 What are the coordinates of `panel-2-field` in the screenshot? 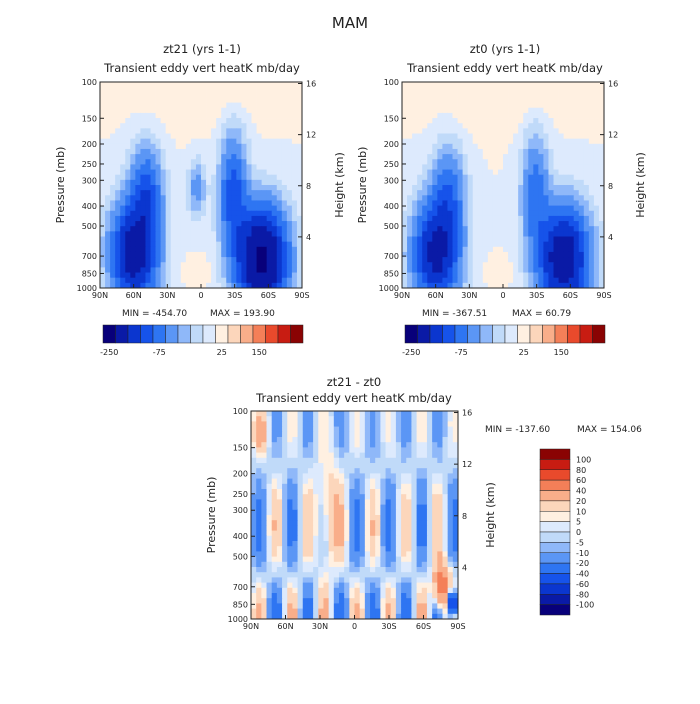 It's located at (354, 515).